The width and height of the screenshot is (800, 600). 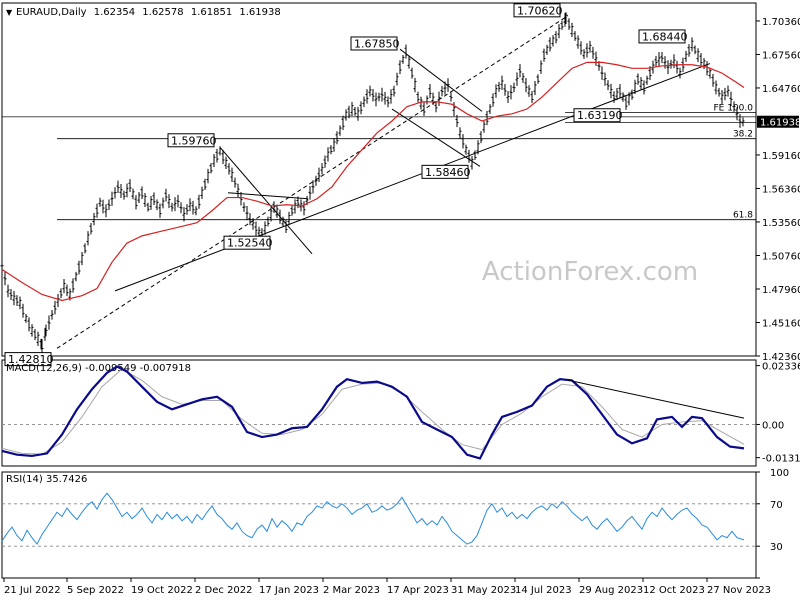 I want to click on macd-tick-label-0: 0.023366, so click(x=781, y=367).